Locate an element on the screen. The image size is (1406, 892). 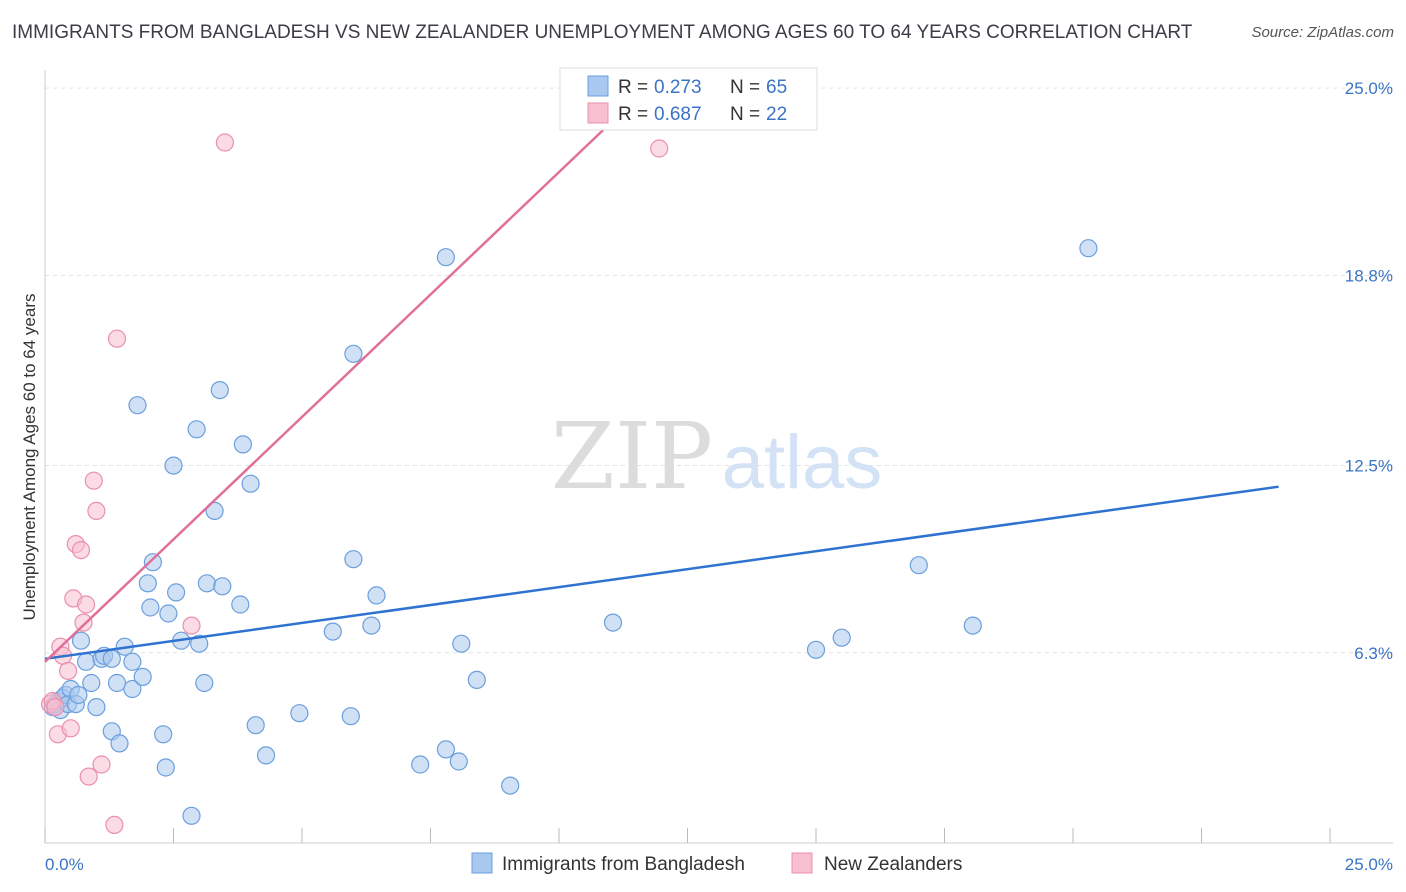
legend-n-value-1: 65 is located at coordinates (776, 87).